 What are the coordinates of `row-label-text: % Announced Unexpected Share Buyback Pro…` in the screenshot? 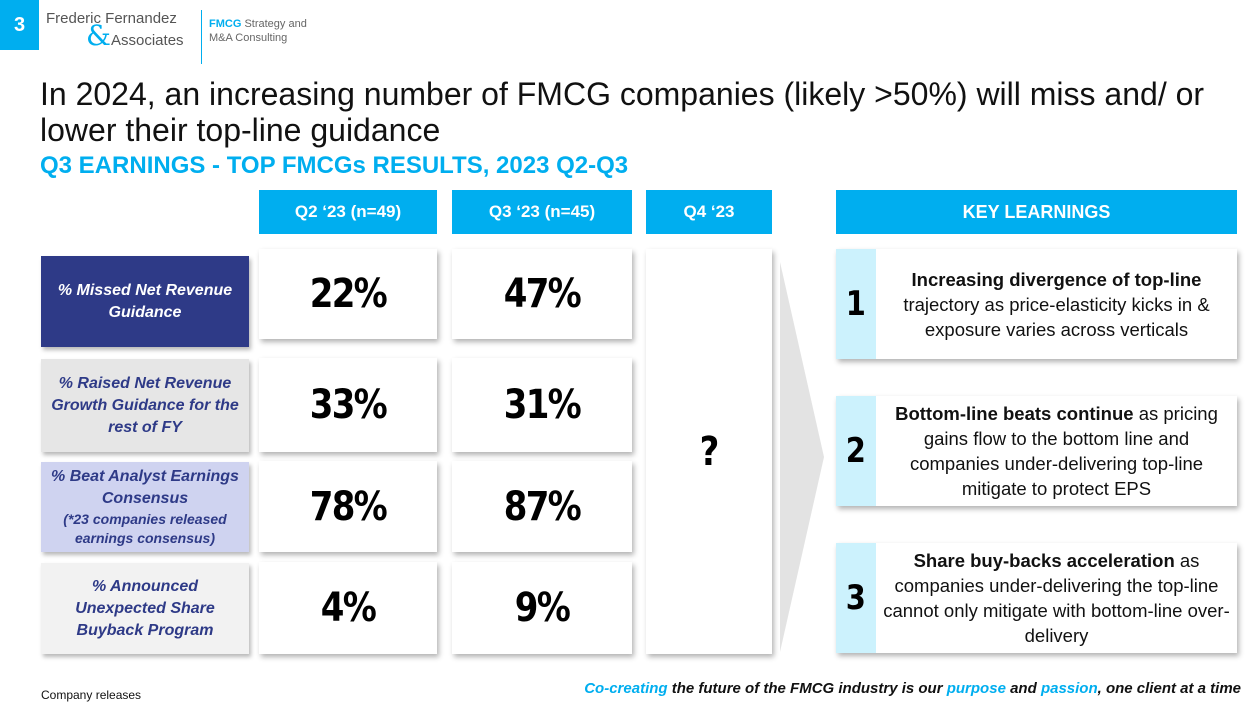 It's located at (145, 608).